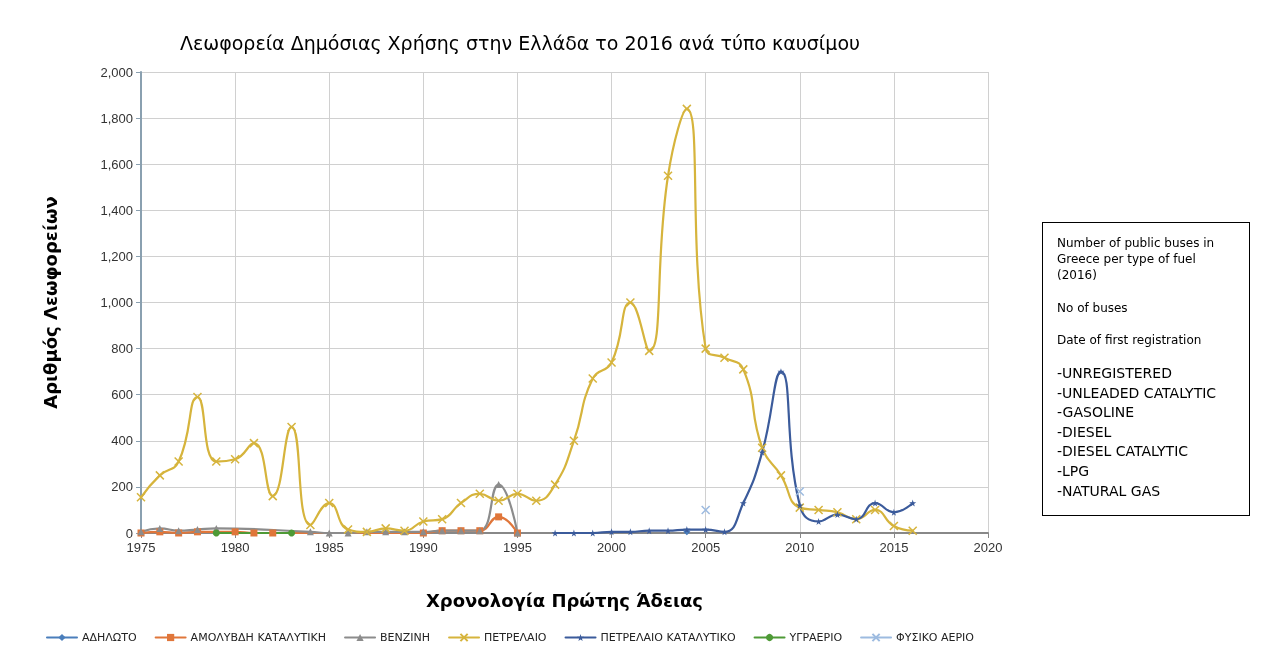  Describe the element at coordinates (116, 118) in the screenshot. I see `y-tick-label: 1,800` at that location.